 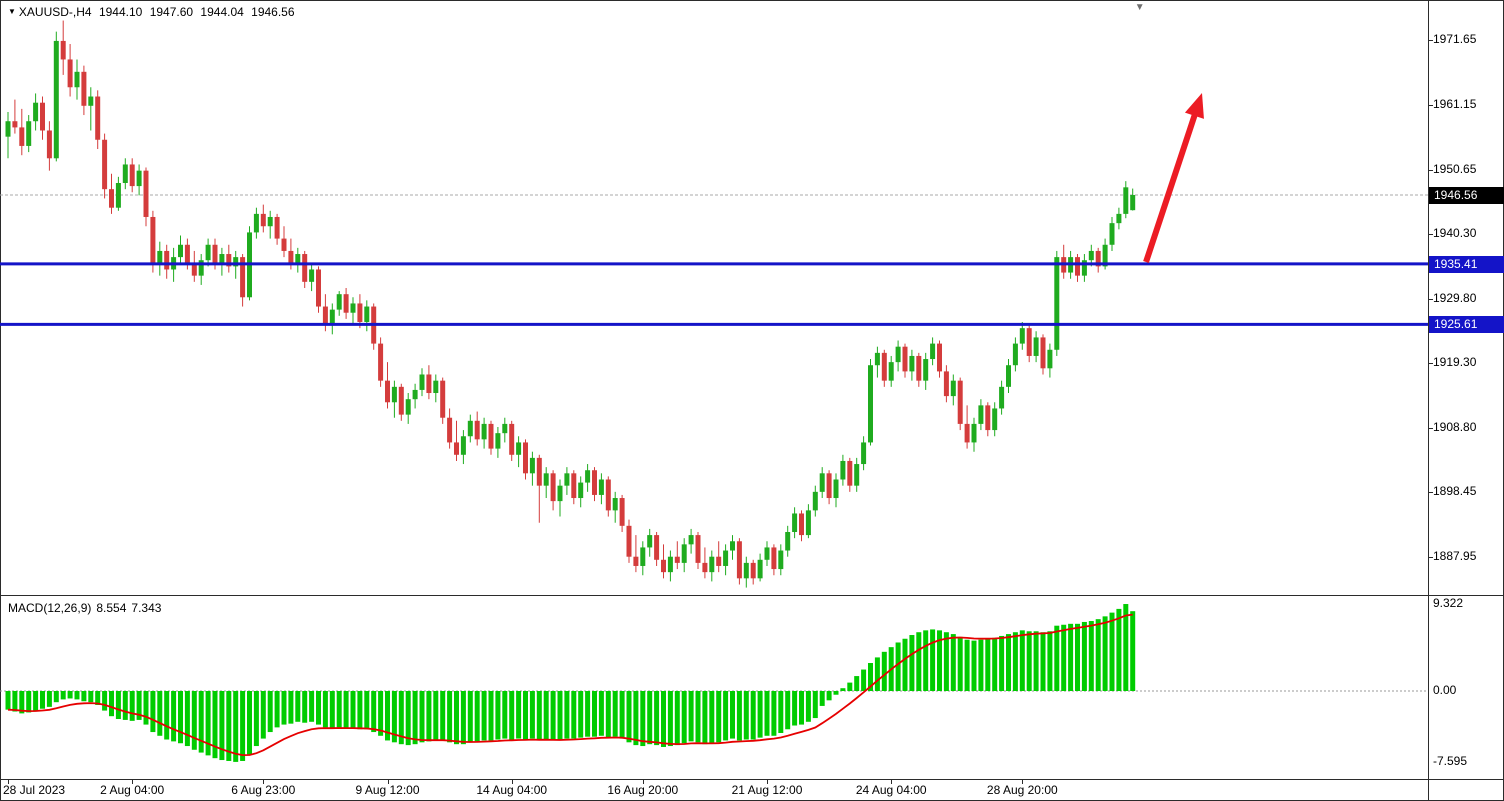 What do you see at coordinates (1194, 106) in the screenshot?
I see `trend-arrow-head` at bounding box center [1194, 106].